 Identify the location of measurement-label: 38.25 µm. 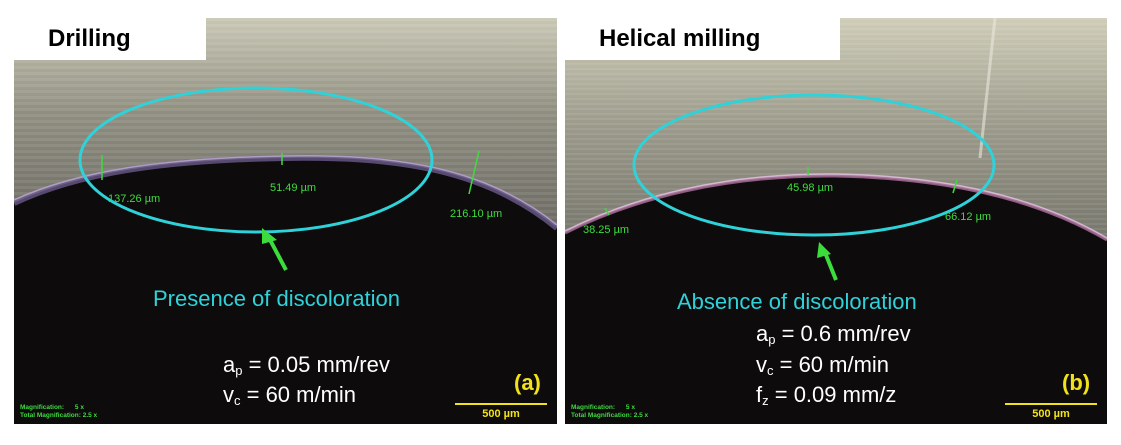
(606, 230).